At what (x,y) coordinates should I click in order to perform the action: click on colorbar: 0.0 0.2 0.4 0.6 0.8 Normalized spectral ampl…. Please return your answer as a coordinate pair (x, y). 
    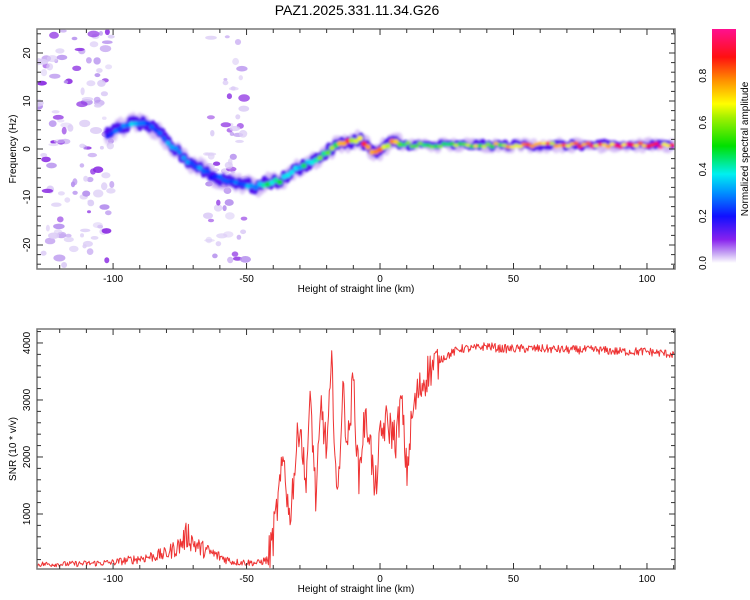
    Looking at the image, I should click on (724, 149).